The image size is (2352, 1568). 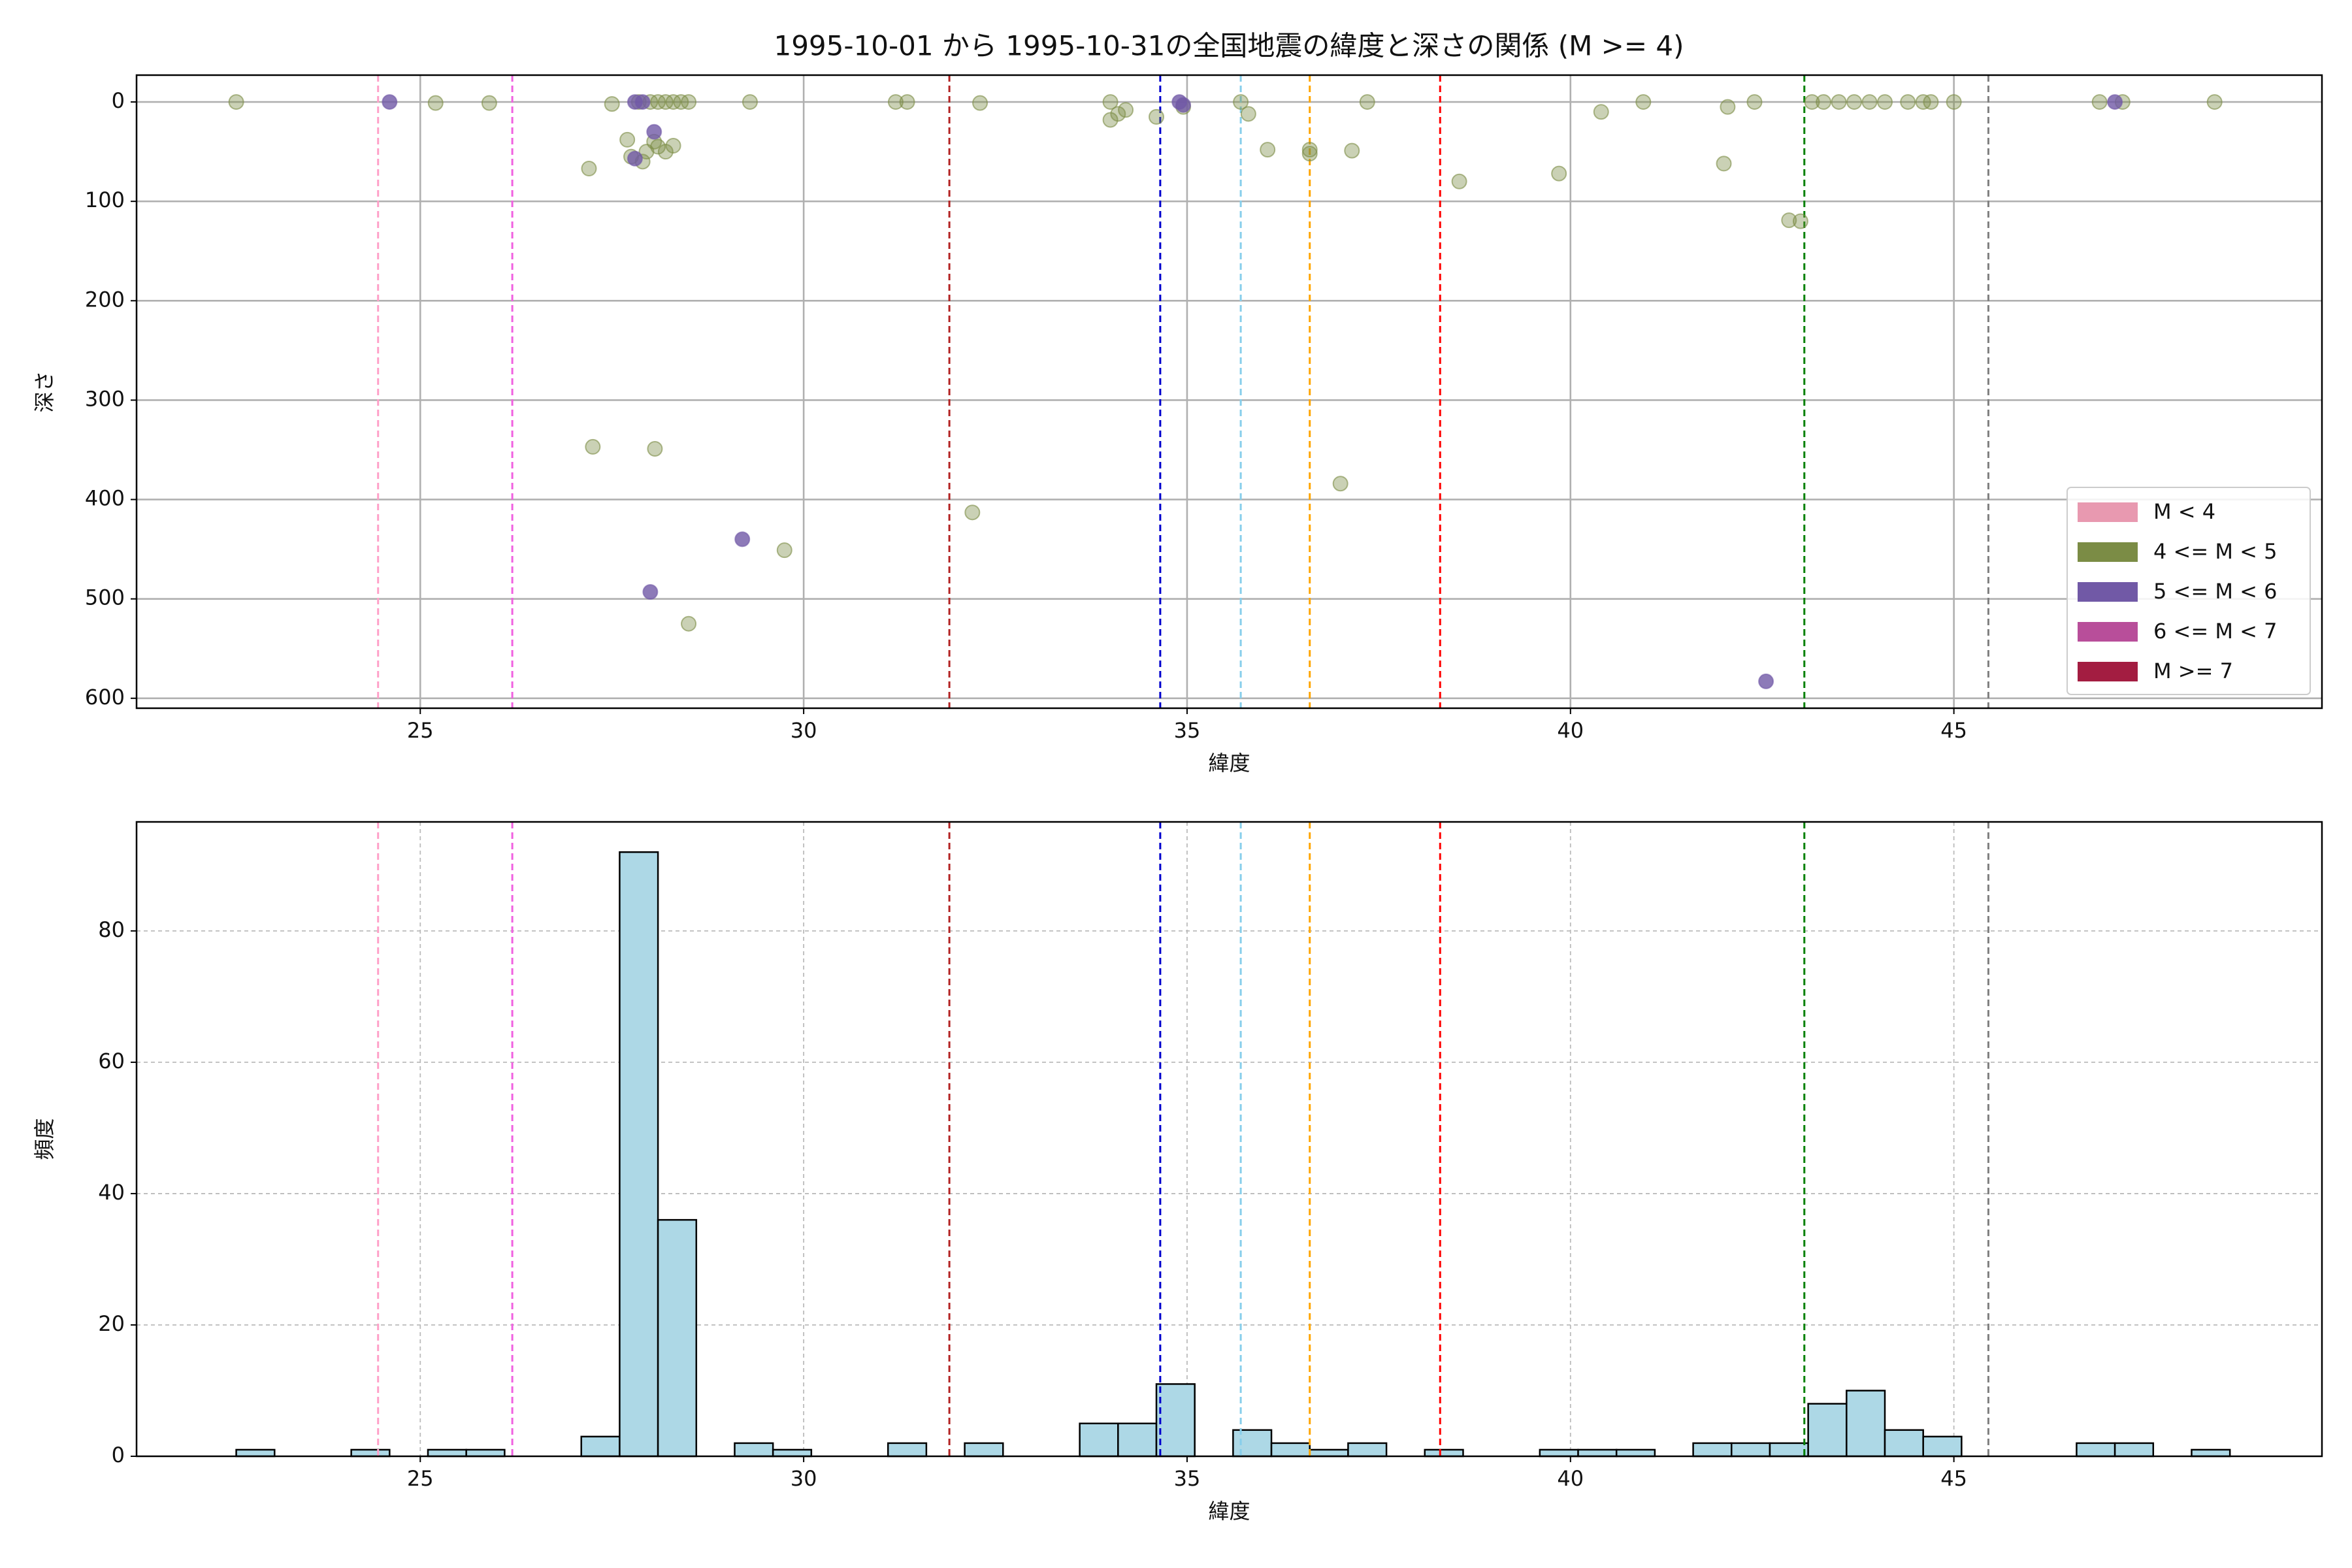 I want to click on y-tick-label: 600, so click(x=105, y=697).